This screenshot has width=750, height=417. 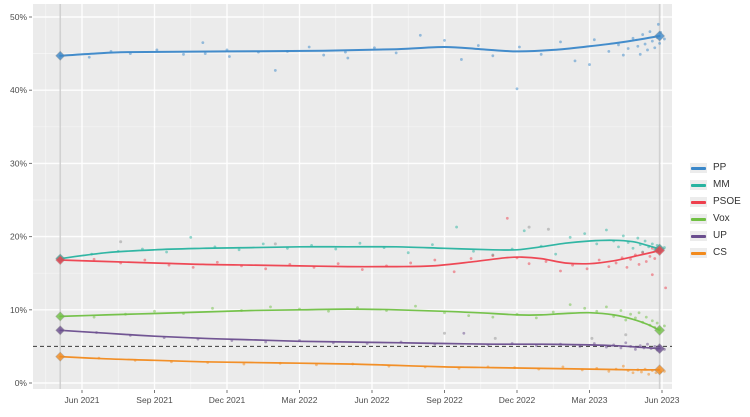 What do you see at coordinates (360, 249) in the screenshot?
I see `trend-line-mm` at bounding box center [360, 249].